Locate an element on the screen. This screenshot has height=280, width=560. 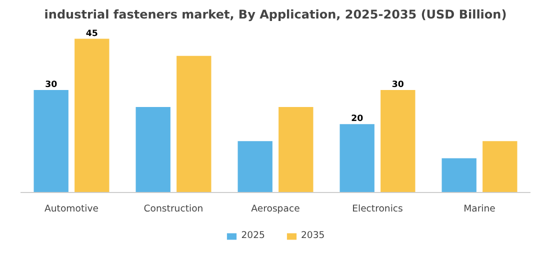
x-tick-label: Construction is located at coordinates (174, 208).